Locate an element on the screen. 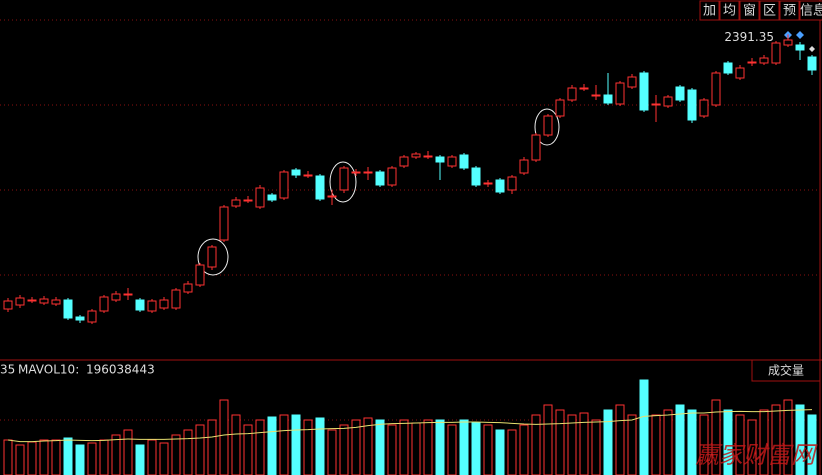  mavol-value: 196038443 is located at coordinates (120, 370).